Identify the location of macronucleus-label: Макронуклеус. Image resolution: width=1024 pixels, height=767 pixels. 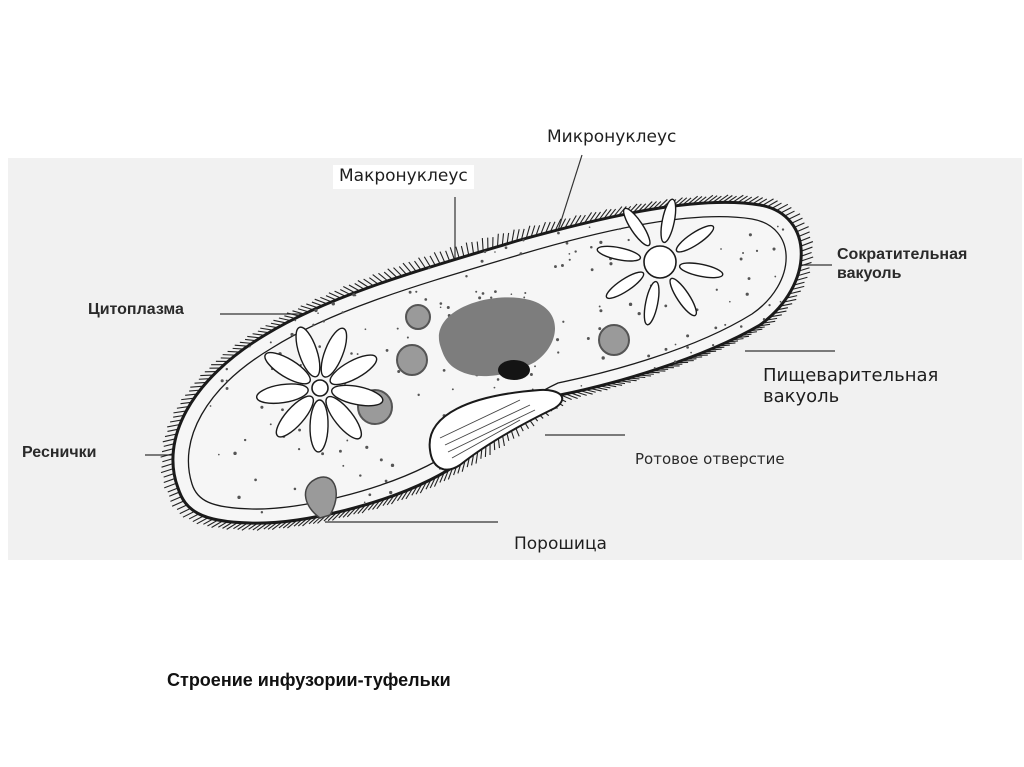
(403, 176).